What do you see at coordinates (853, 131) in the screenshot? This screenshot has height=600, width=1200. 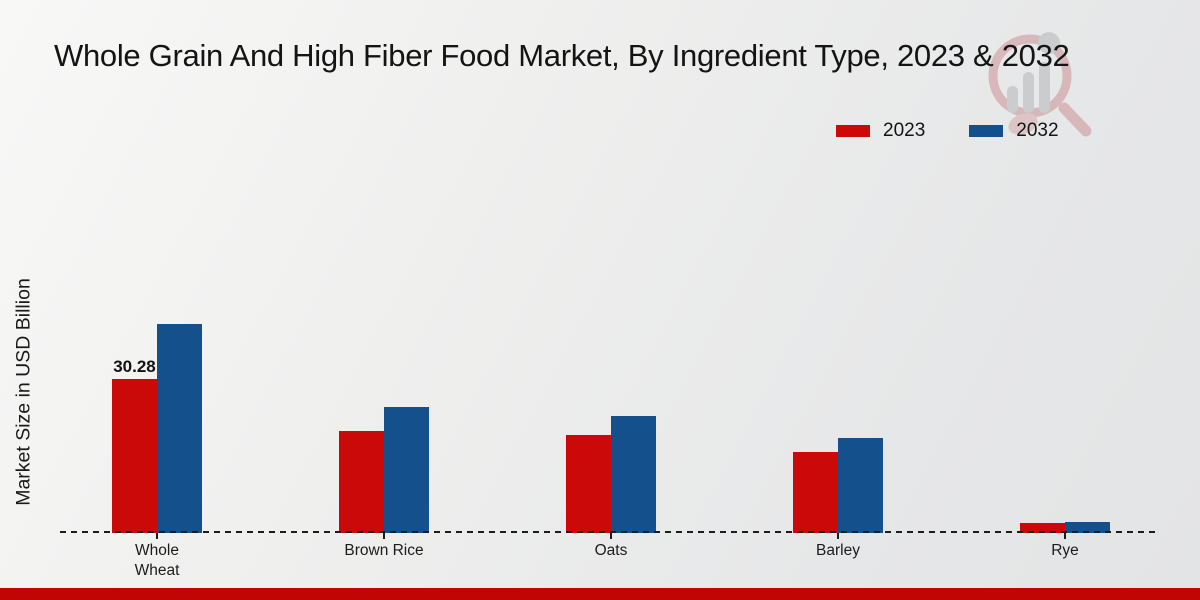 I see `legend-swatch-2023` at bounding box center [853, 131].